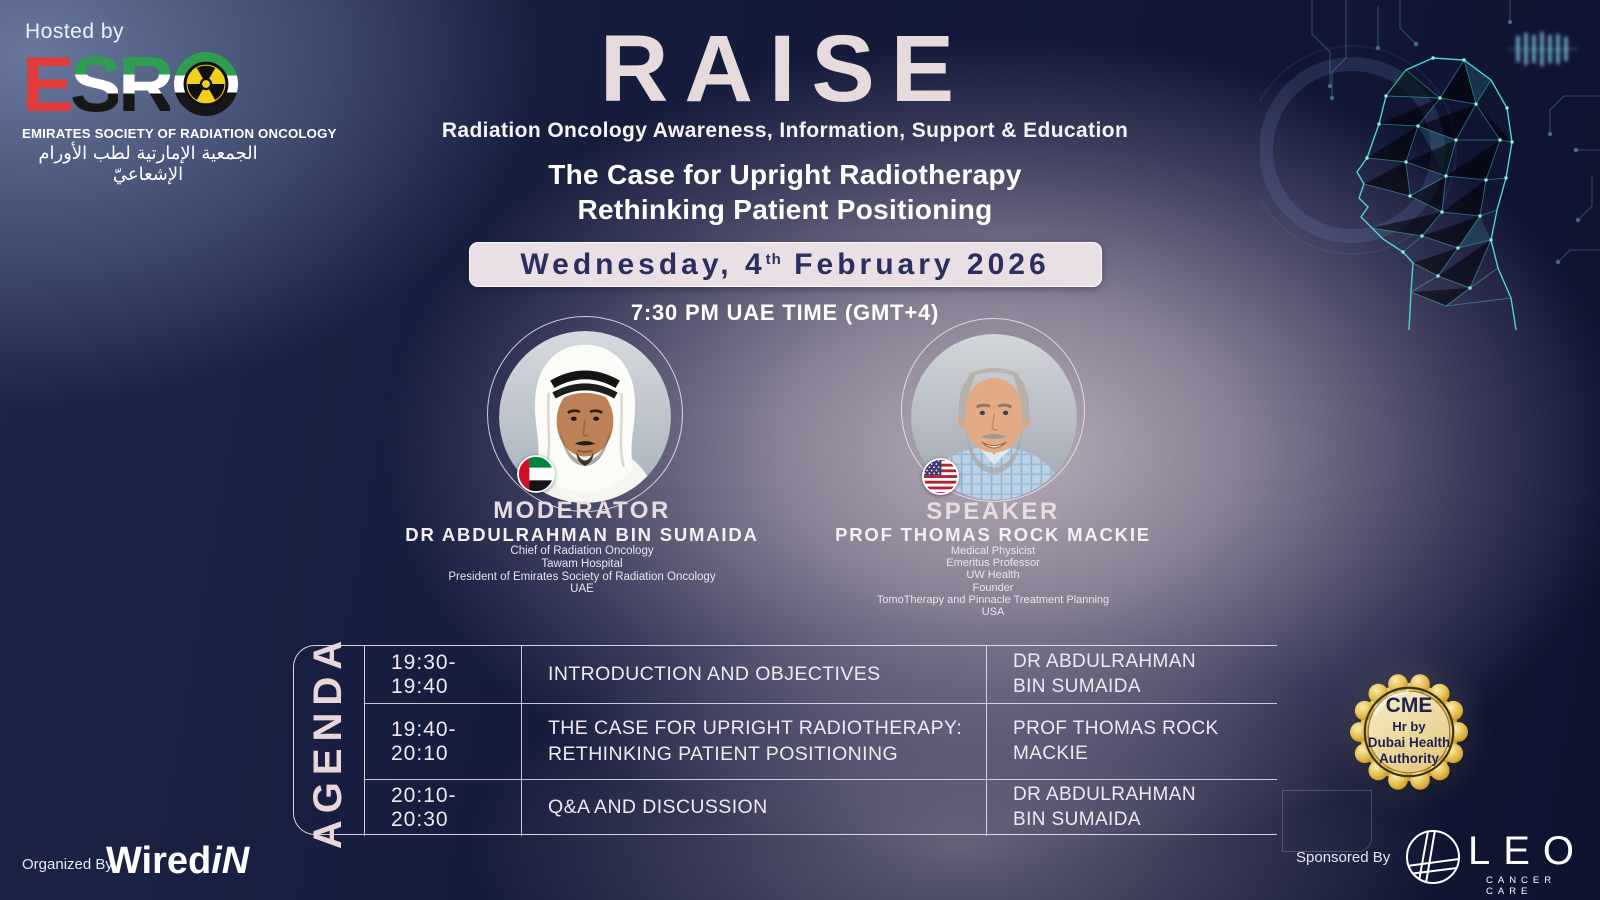 Image resolution: width=1600 pixels, height=900 pixels. I want to click on agenda-row-topic: Q&A AND DISCUSSION, so click(753, 807).